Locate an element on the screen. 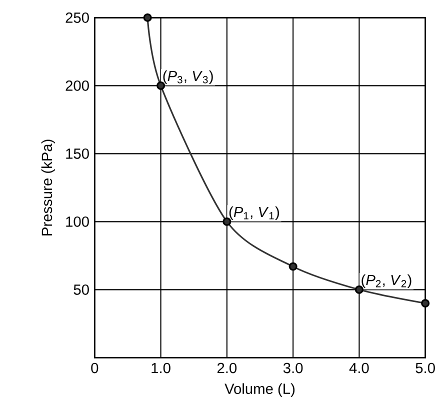  x-tick-label: 4.0 is located at coordinates (359, 368).